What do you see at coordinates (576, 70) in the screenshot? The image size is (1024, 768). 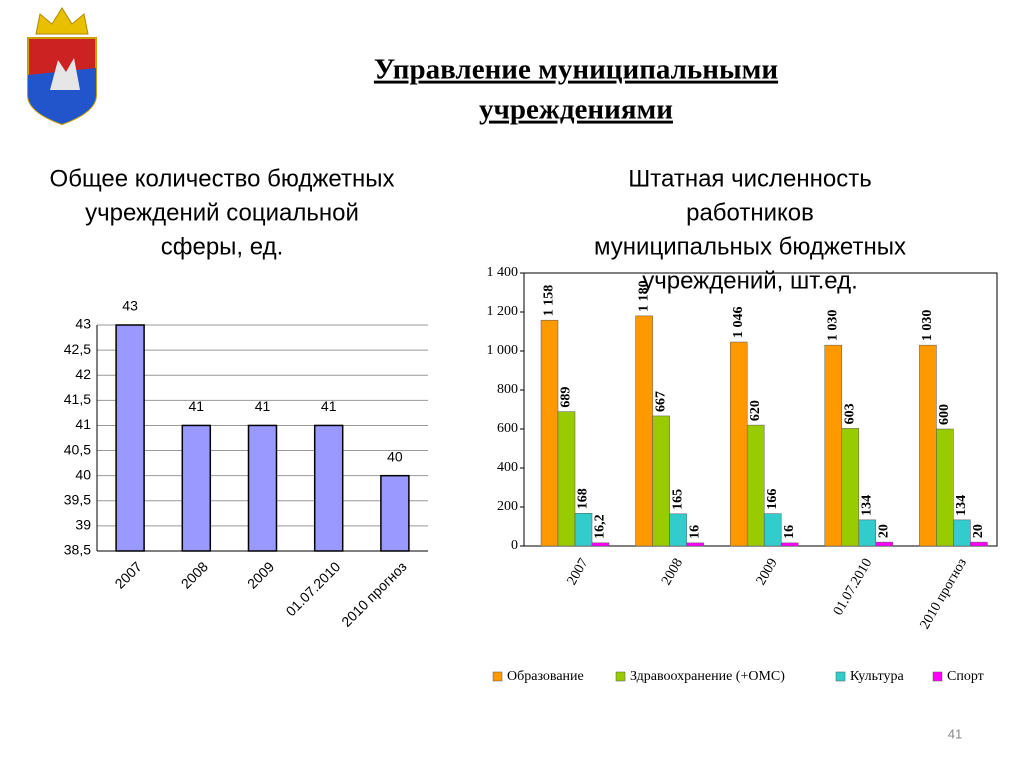 I see `header-title: Управление муниципальными` at bounding box center [576, 70].